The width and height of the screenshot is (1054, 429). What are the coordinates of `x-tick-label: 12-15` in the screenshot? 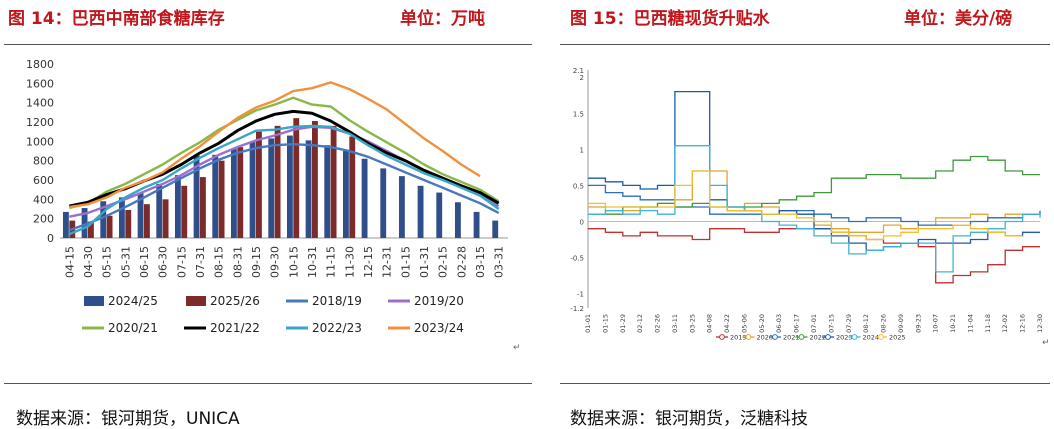 It's located at (368, 262).